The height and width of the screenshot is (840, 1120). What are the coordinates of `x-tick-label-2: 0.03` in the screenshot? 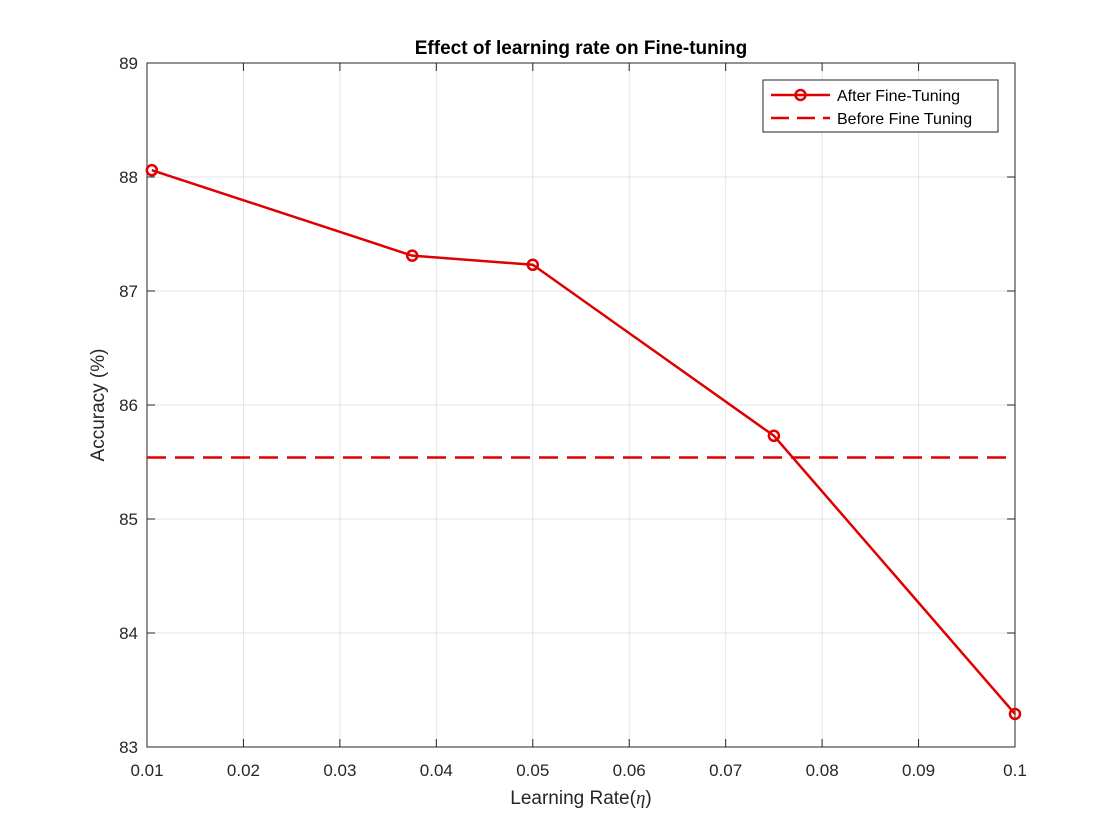 It's located at (339, 770).